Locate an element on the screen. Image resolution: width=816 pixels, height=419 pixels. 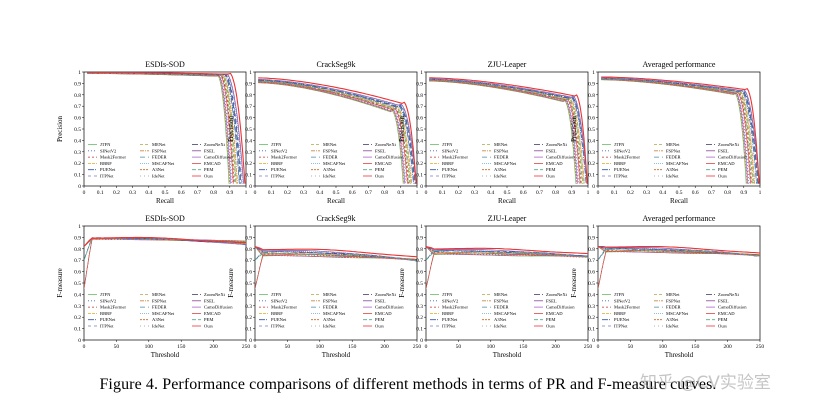
y-tick-label: 0.3 is located at coordinates (77, 307).